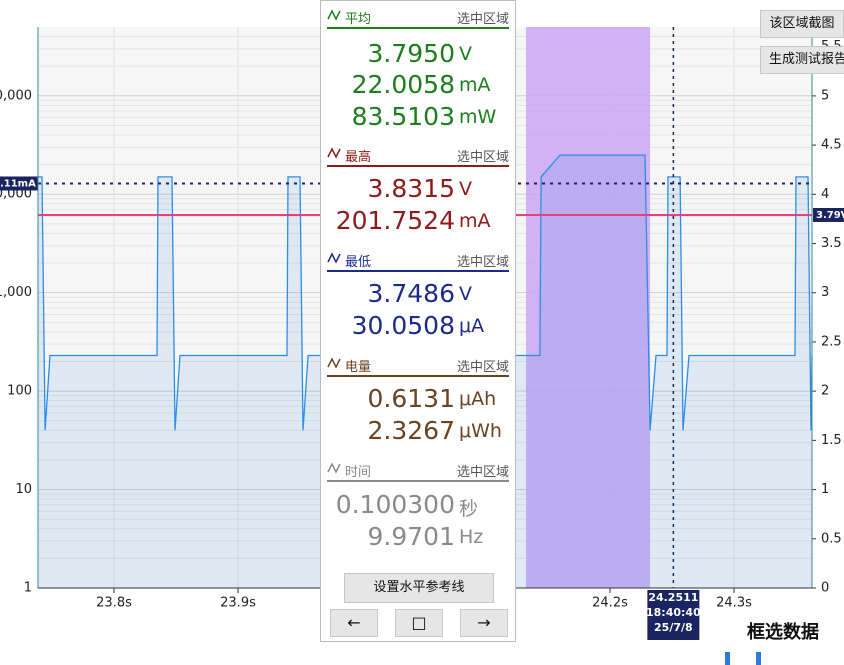 Image resolution: width=844 pixels, height=665 pixels. I want to click on stat-value: 2.3267, so click(411, 430).